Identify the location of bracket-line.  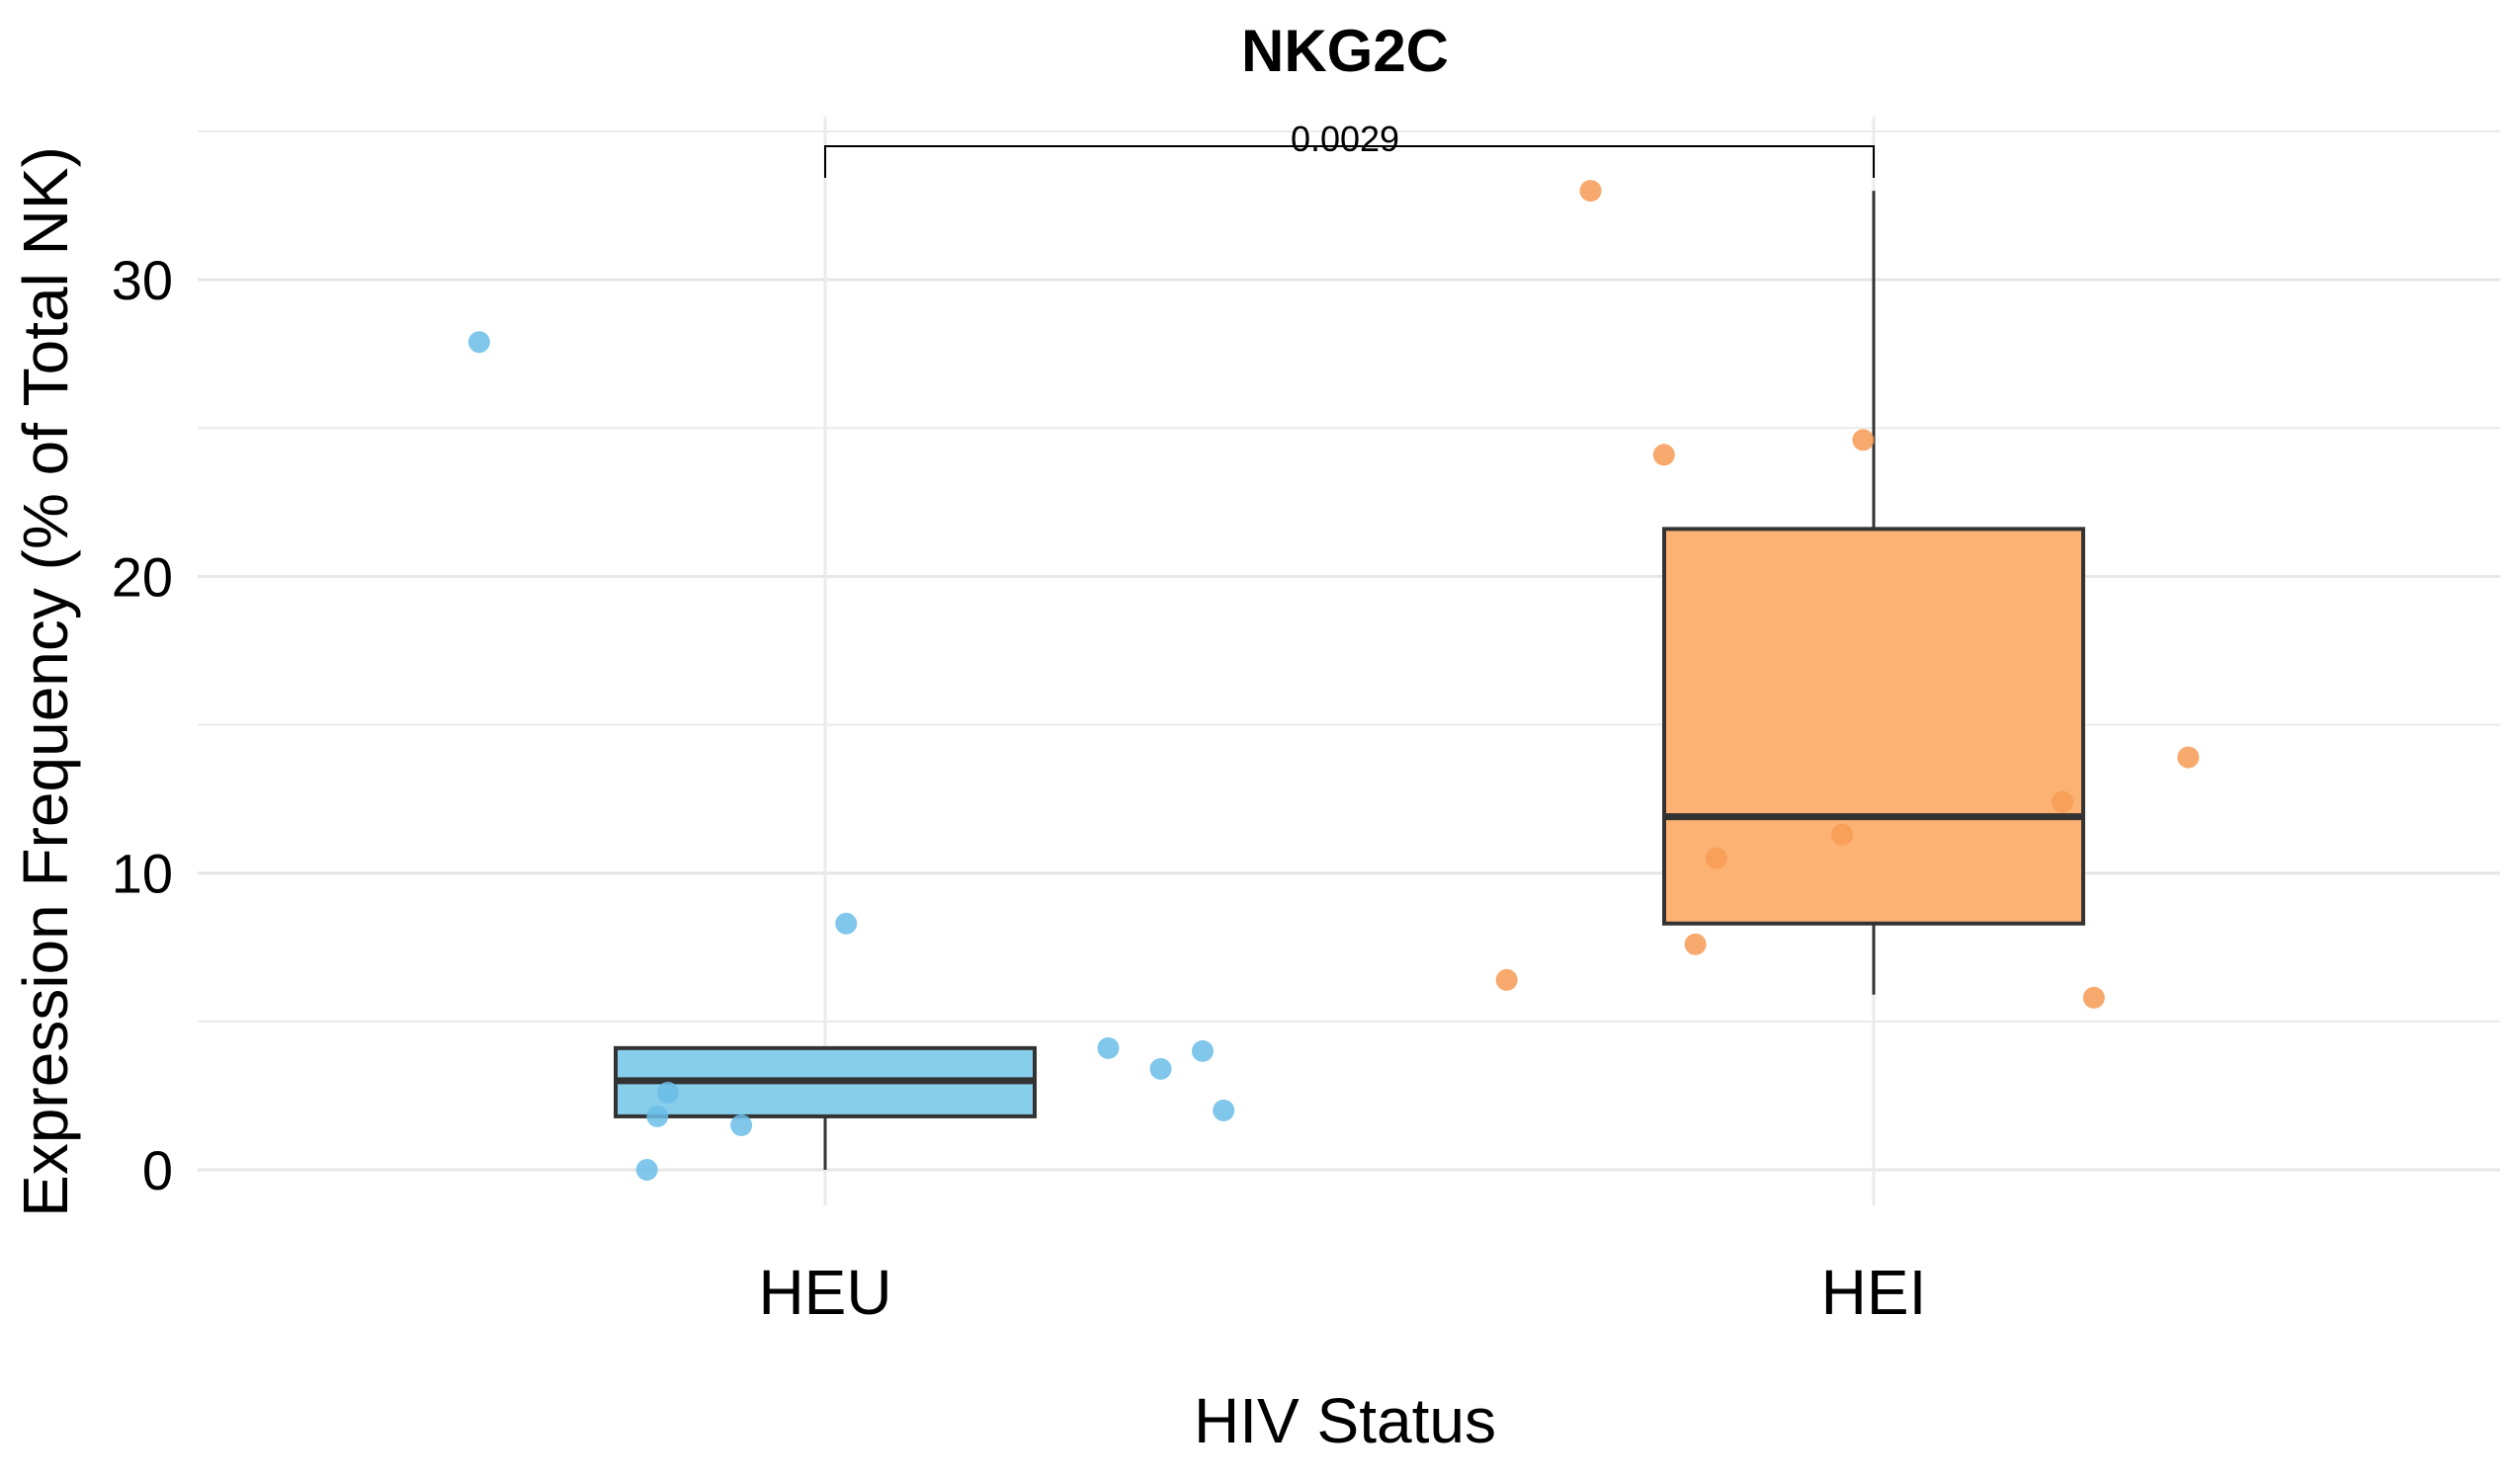
(1349, 162).